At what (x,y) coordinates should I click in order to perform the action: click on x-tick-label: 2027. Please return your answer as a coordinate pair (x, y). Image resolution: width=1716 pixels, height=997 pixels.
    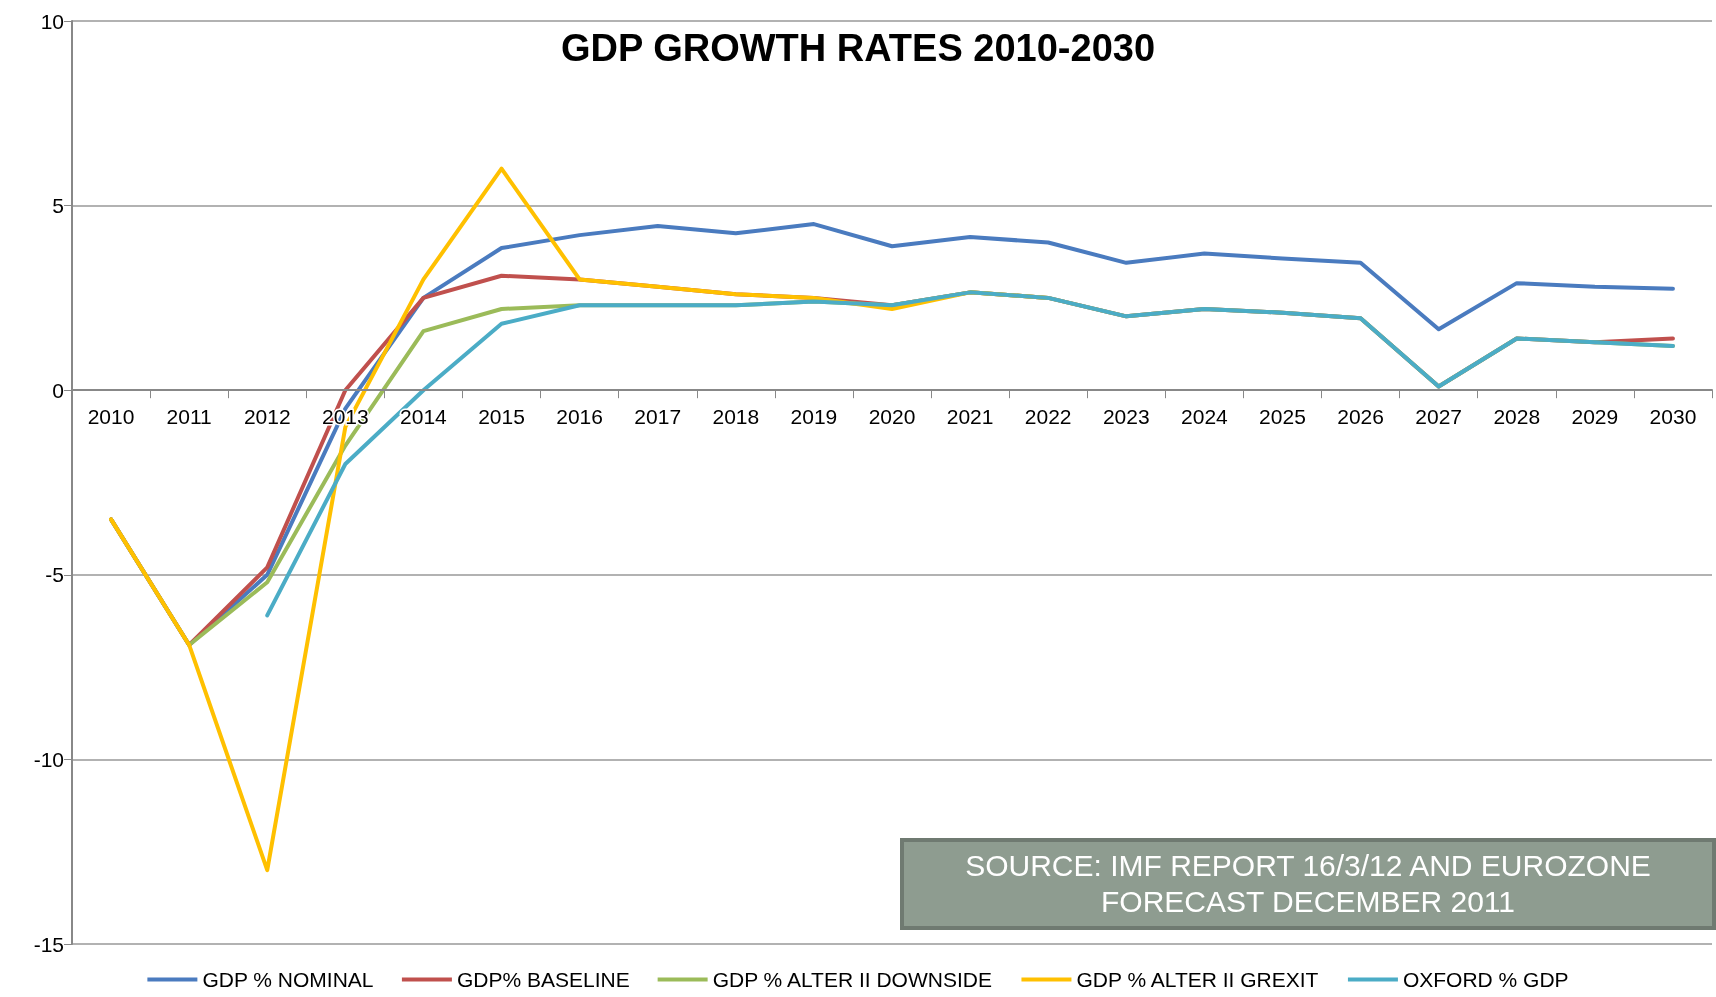
    Looking at the image, I should click on (1439, 417).